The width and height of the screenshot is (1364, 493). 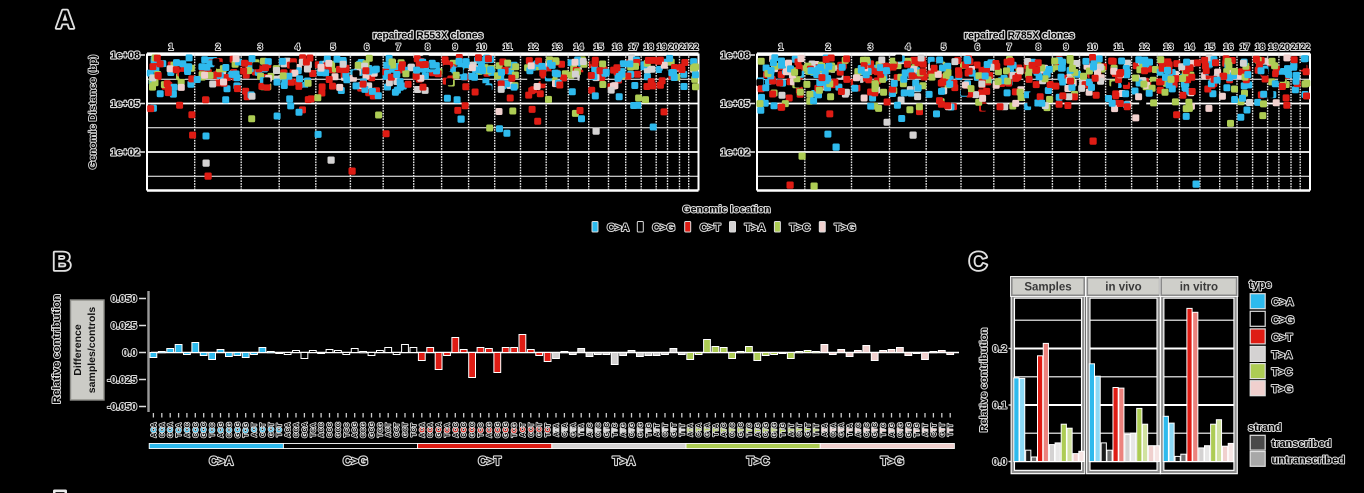 I want to click on svg-text: 9, so click(x=455, y=47).